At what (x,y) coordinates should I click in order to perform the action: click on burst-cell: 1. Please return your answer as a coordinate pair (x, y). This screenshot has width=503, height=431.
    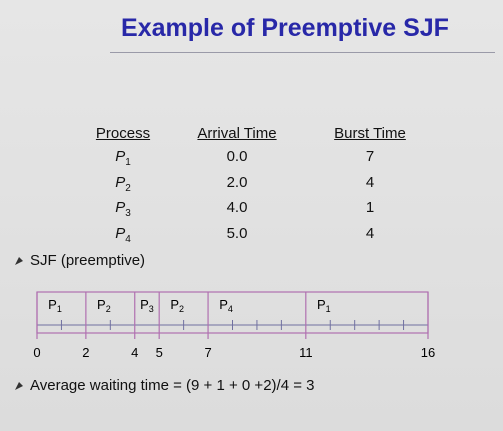
    Looking at the image, I should click on (370, 207).